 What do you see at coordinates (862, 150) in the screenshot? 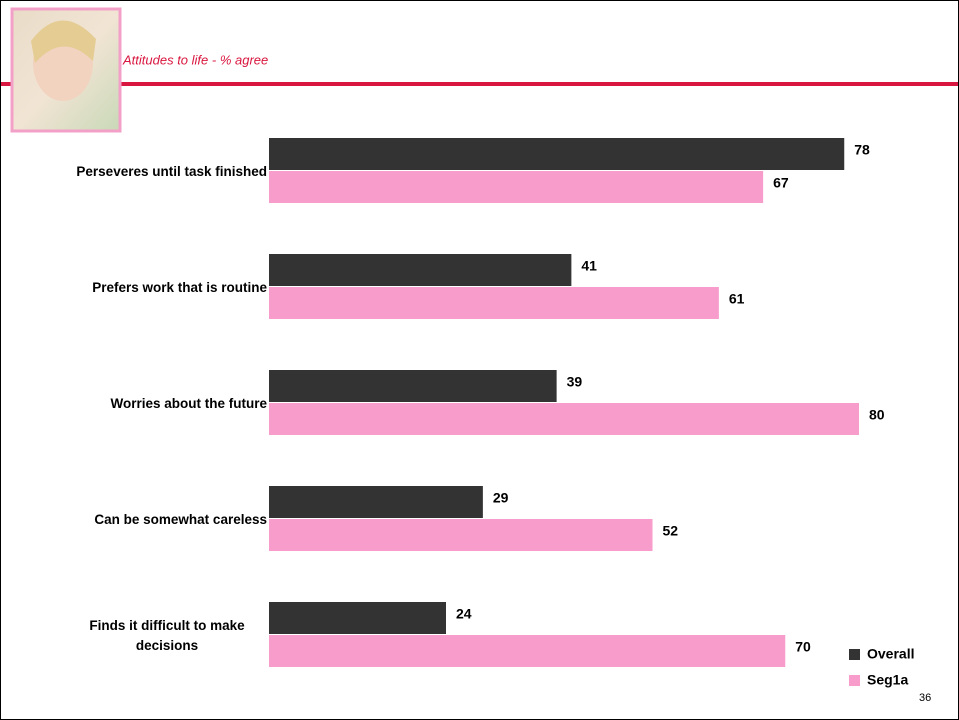
I see `data-label: 78` at bounding box center [862, 150].